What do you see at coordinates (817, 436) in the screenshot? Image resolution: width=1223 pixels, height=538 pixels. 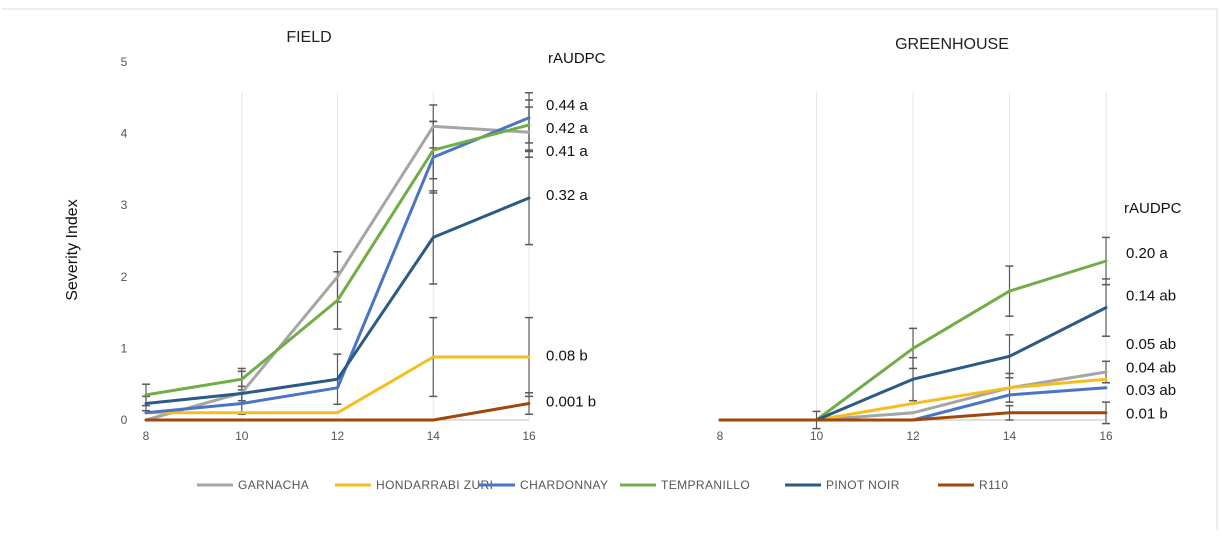 I see `x-tick-label-greenhouse: 10` at bounding box center [817, 436].